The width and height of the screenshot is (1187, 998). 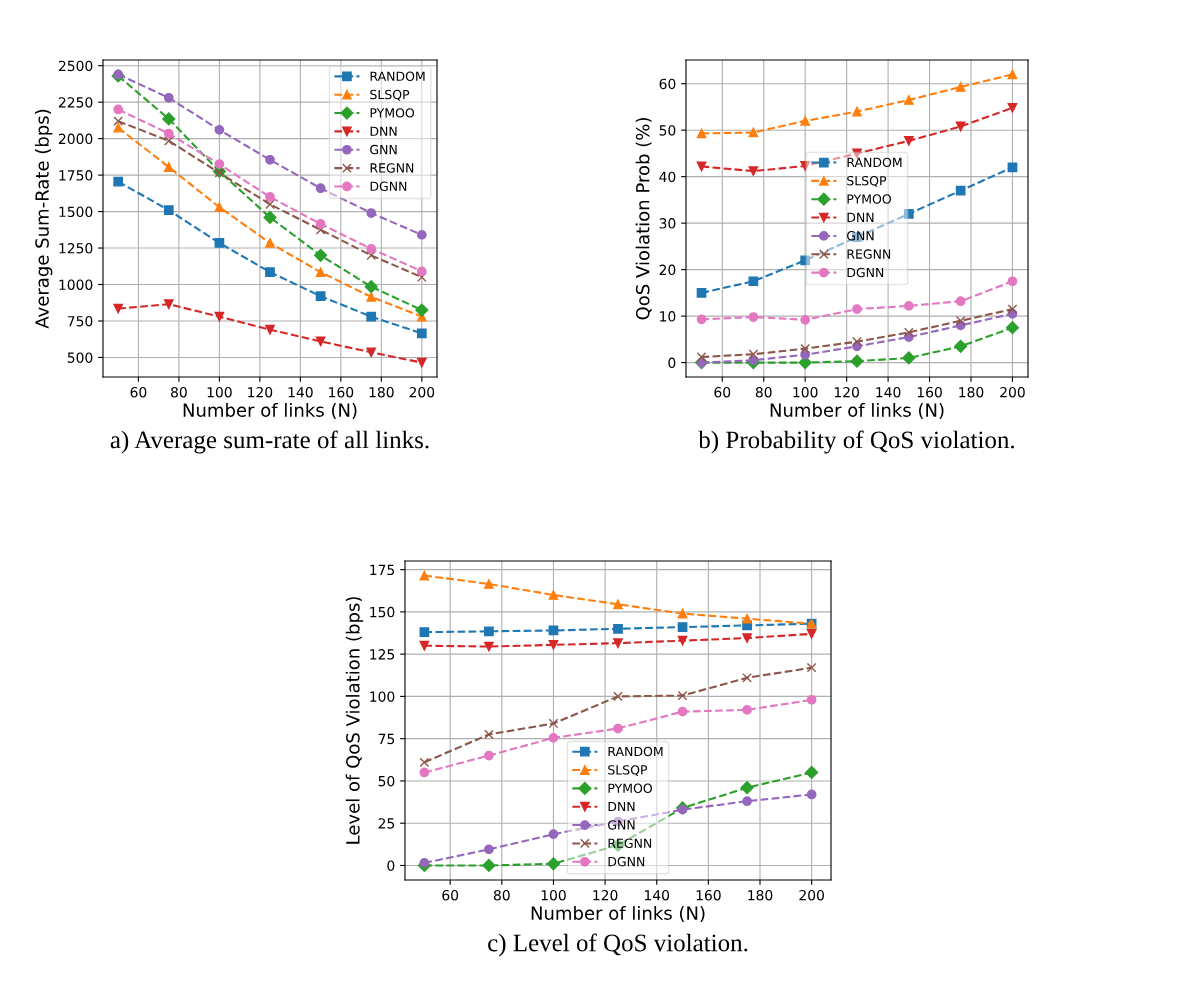 I want to click on y-tick-label: 1500, so click(x=76, y=212).